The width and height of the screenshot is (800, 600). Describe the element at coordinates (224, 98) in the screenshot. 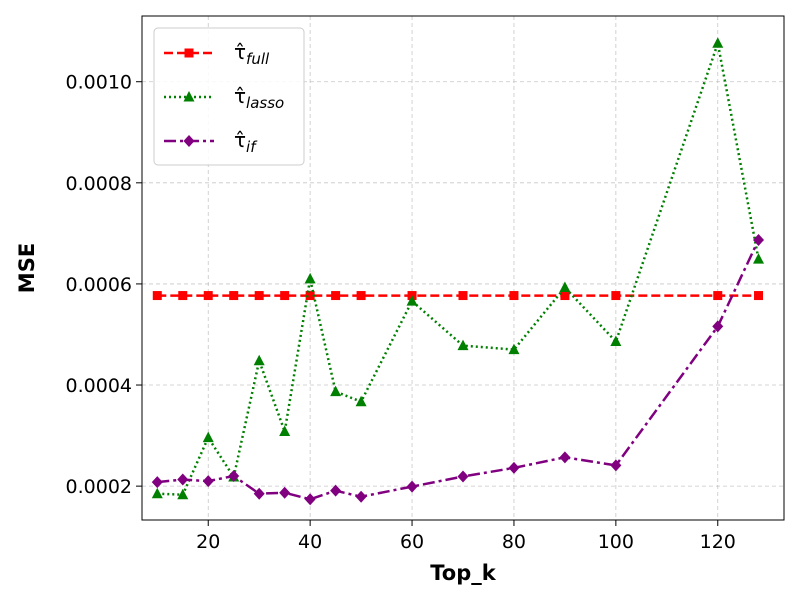

I see `legend-entry: τ̂lasso` at that location.